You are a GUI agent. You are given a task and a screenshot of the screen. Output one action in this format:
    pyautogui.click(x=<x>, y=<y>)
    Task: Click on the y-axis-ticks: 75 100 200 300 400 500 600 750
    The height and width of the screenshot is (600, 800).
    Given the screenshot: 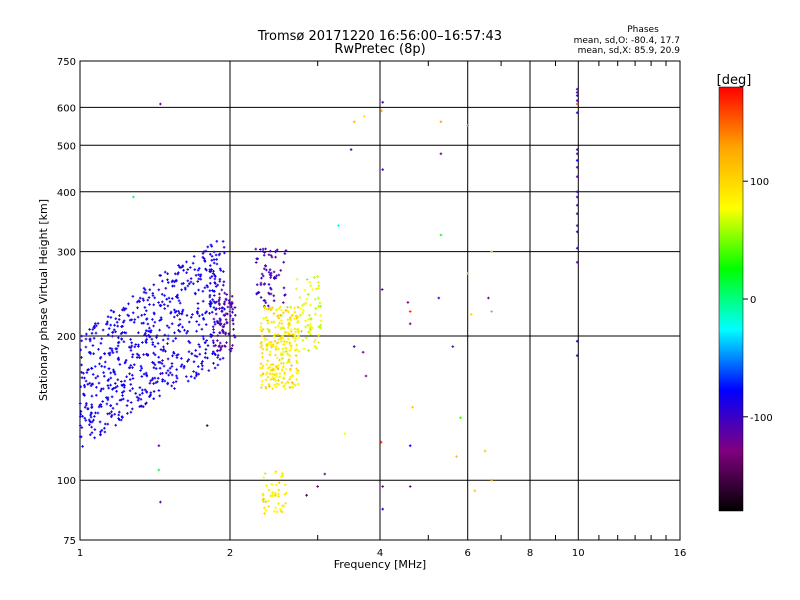 What is the action you would take?
    pyautogui.click(x=66, y=302)
    